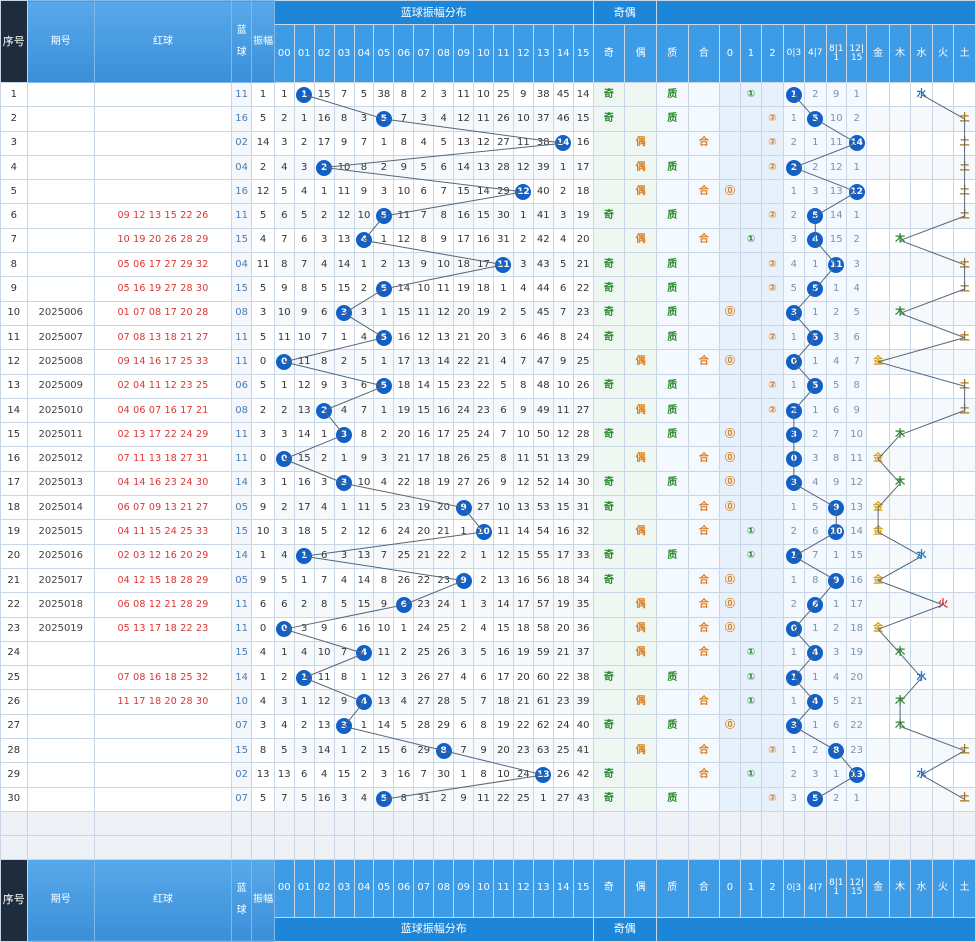  Describe the element at coordinates (61, 508) in the screenshot. I see `row-issue: 2025014` at that location.